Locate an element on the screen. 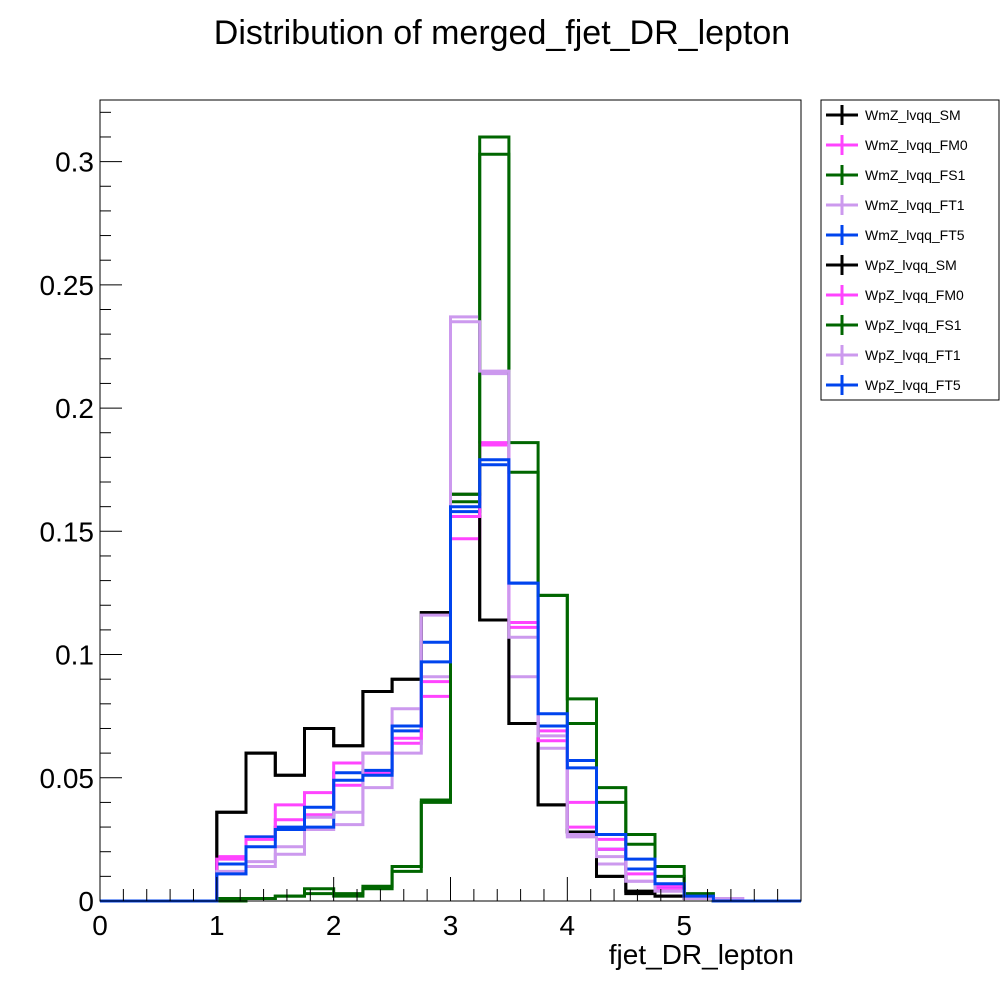 The image size is (1000, 1000). legend-item: WpZ_lvqq_SM is located at coordinates (891, 265).